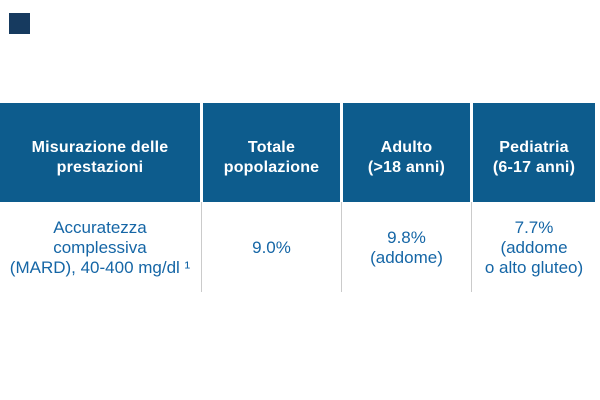  What do you see at coordinates (534, 267) in the screenshot?
I see `data-line: o alto gluteo)` at bounding box center [534, 267].